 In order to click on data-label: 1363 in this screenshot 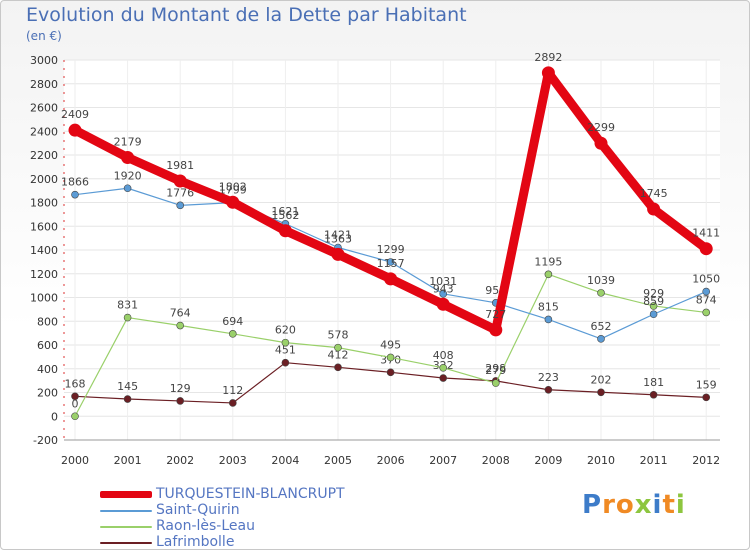, I will do `click(338, 238)`.